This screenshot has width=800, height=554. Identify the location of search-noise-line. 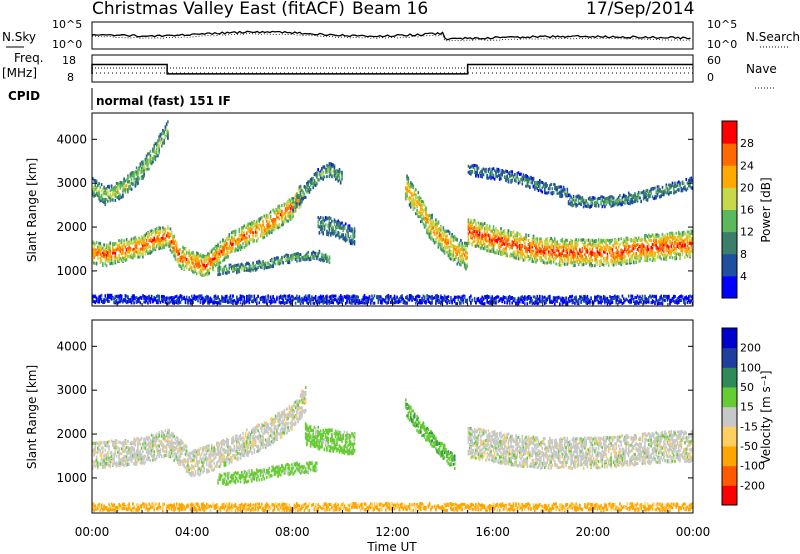
(391, 37).